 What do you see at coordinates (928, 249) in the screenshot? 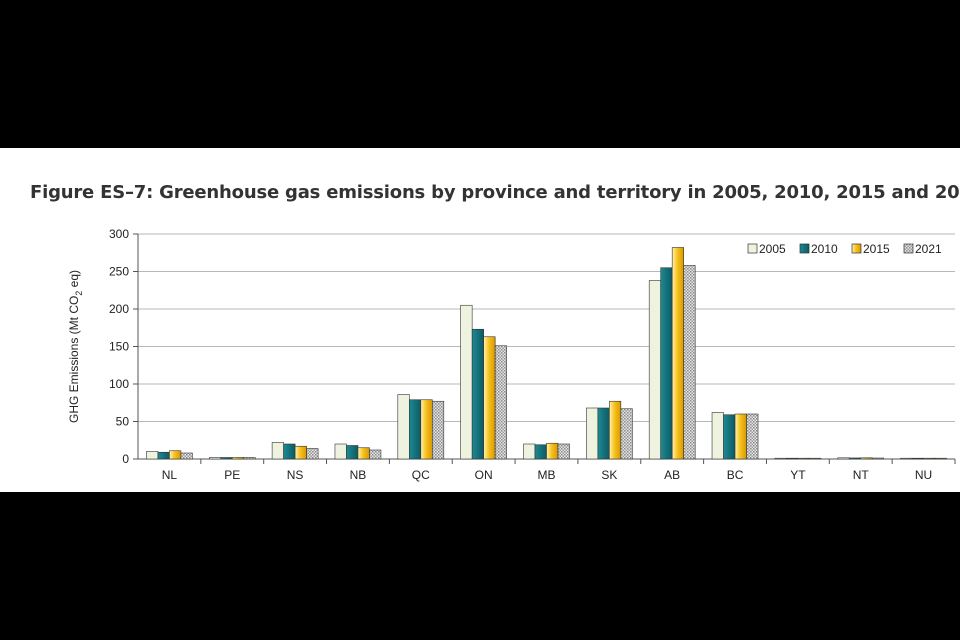
I see `legend-label-2021: 2021` at bounding box center [928, 249].